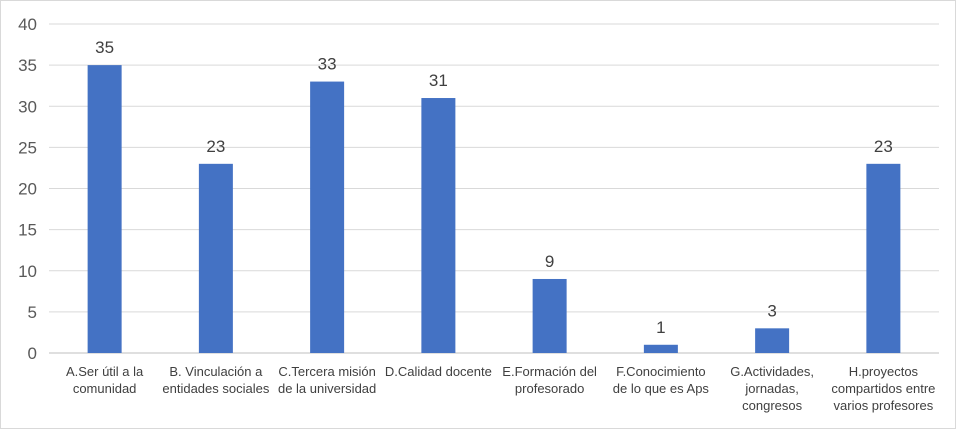  I want to click on category-label-line: G.Actividades,, so click(772, 371).